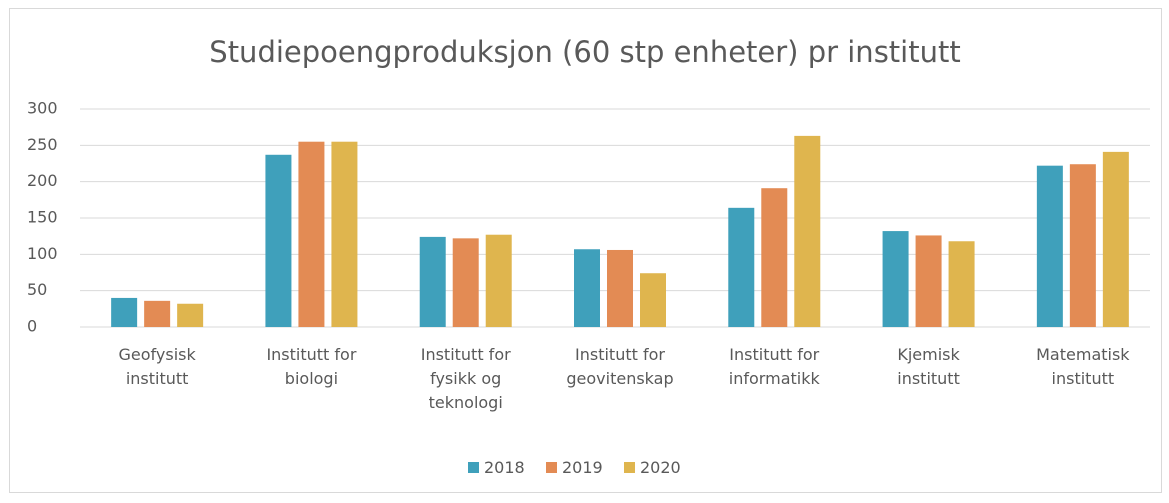 Image resolution: width=1169 pixels, height=503 pixels. What do you see at coordinates (42, 253) in the screenshot?
I see `y-tick-label: 100` at bounding box center [42, 253].